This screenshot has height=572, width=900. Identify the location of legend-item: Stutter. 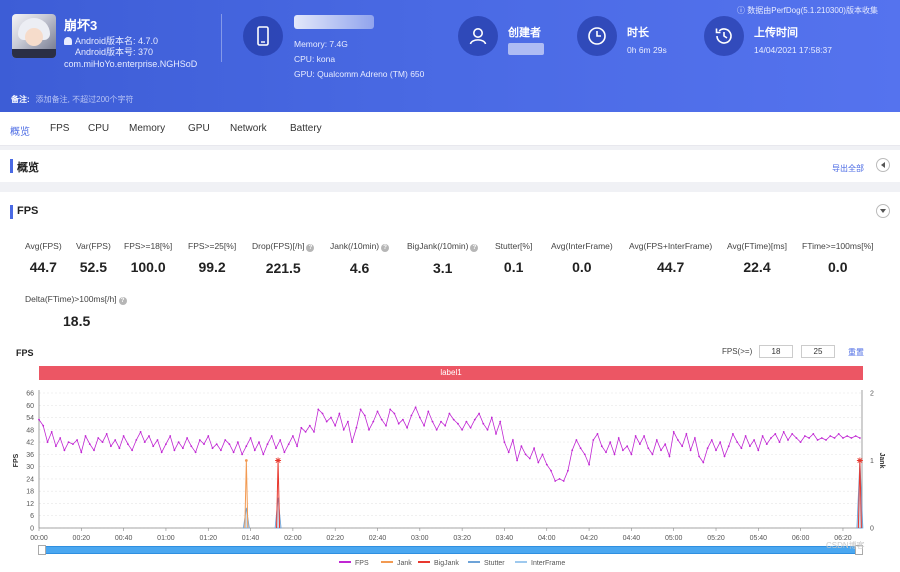
(486, 563).